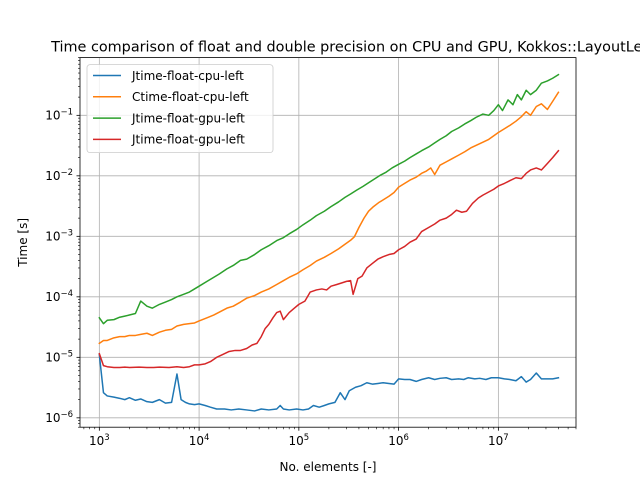 The height and width of the screenshot is (480, 640). Describe the element at coordinates (328, 467) in the screenshot. I see `x-axis-label: No. elements [-]` at that location.